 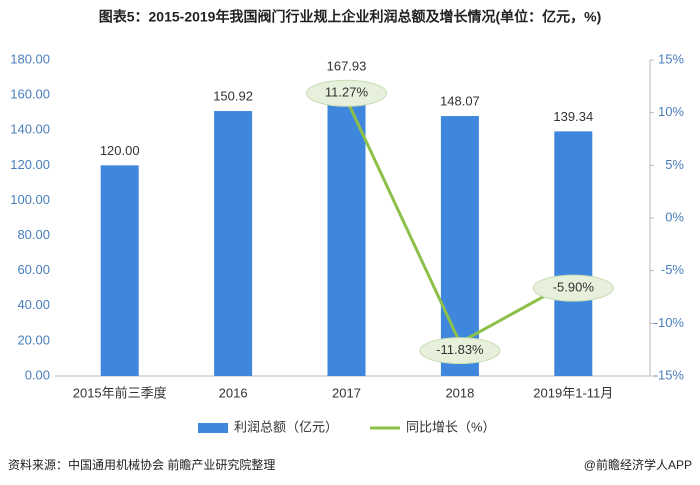 What do you see at coordinates (459, 392) in the screenshot?
I see `x-tick-label: 2018` at bounding box center [459, 392].